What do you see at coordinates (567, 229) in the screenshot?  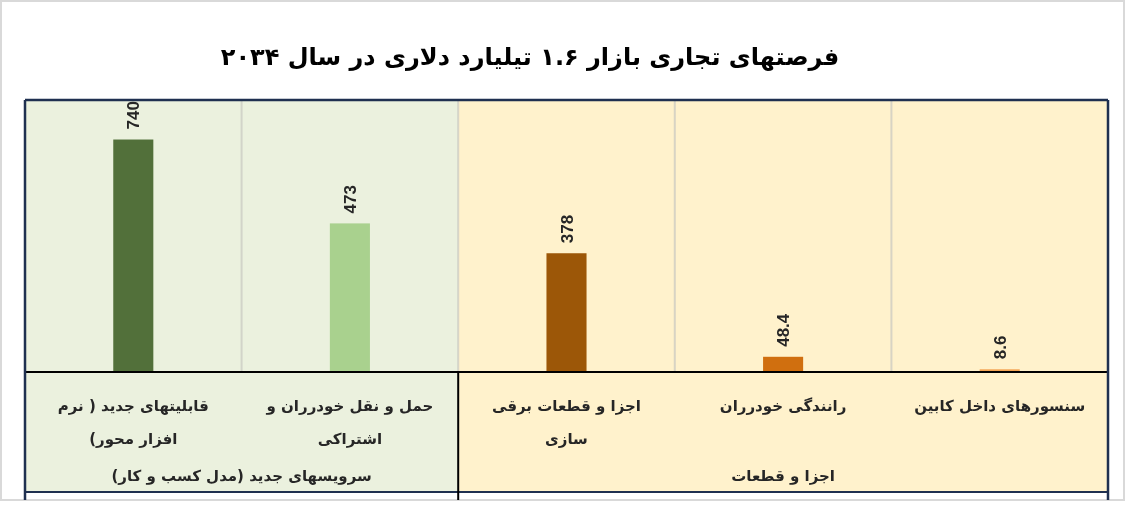 I see `data-label: 378` at bounding box center [567, 229].